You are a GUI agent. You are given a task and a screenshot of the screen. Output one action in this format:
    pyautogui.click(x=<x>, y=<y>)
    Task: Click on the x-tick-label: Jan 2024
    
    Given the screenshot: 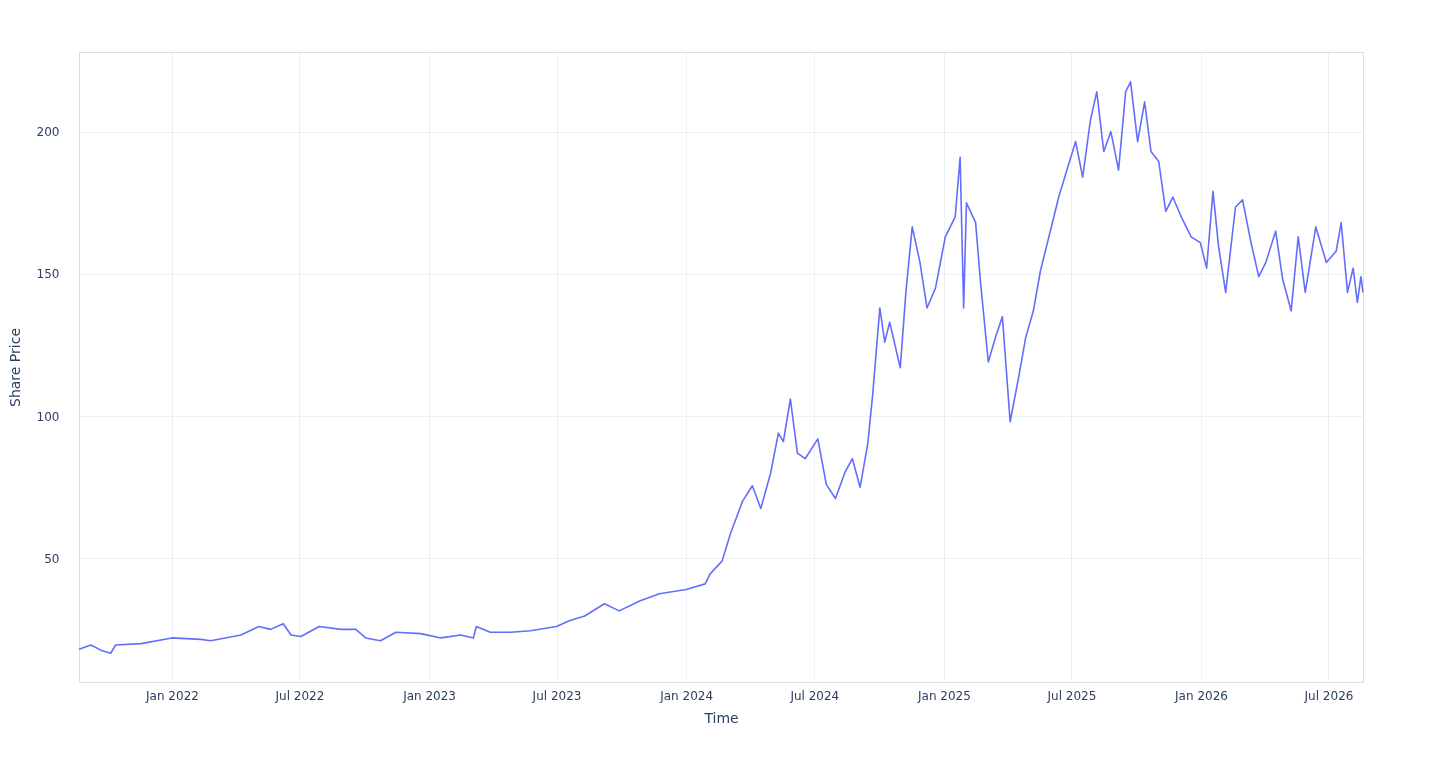 What is the action you would take?
    pyautogui.click(x=686, y=695)
    